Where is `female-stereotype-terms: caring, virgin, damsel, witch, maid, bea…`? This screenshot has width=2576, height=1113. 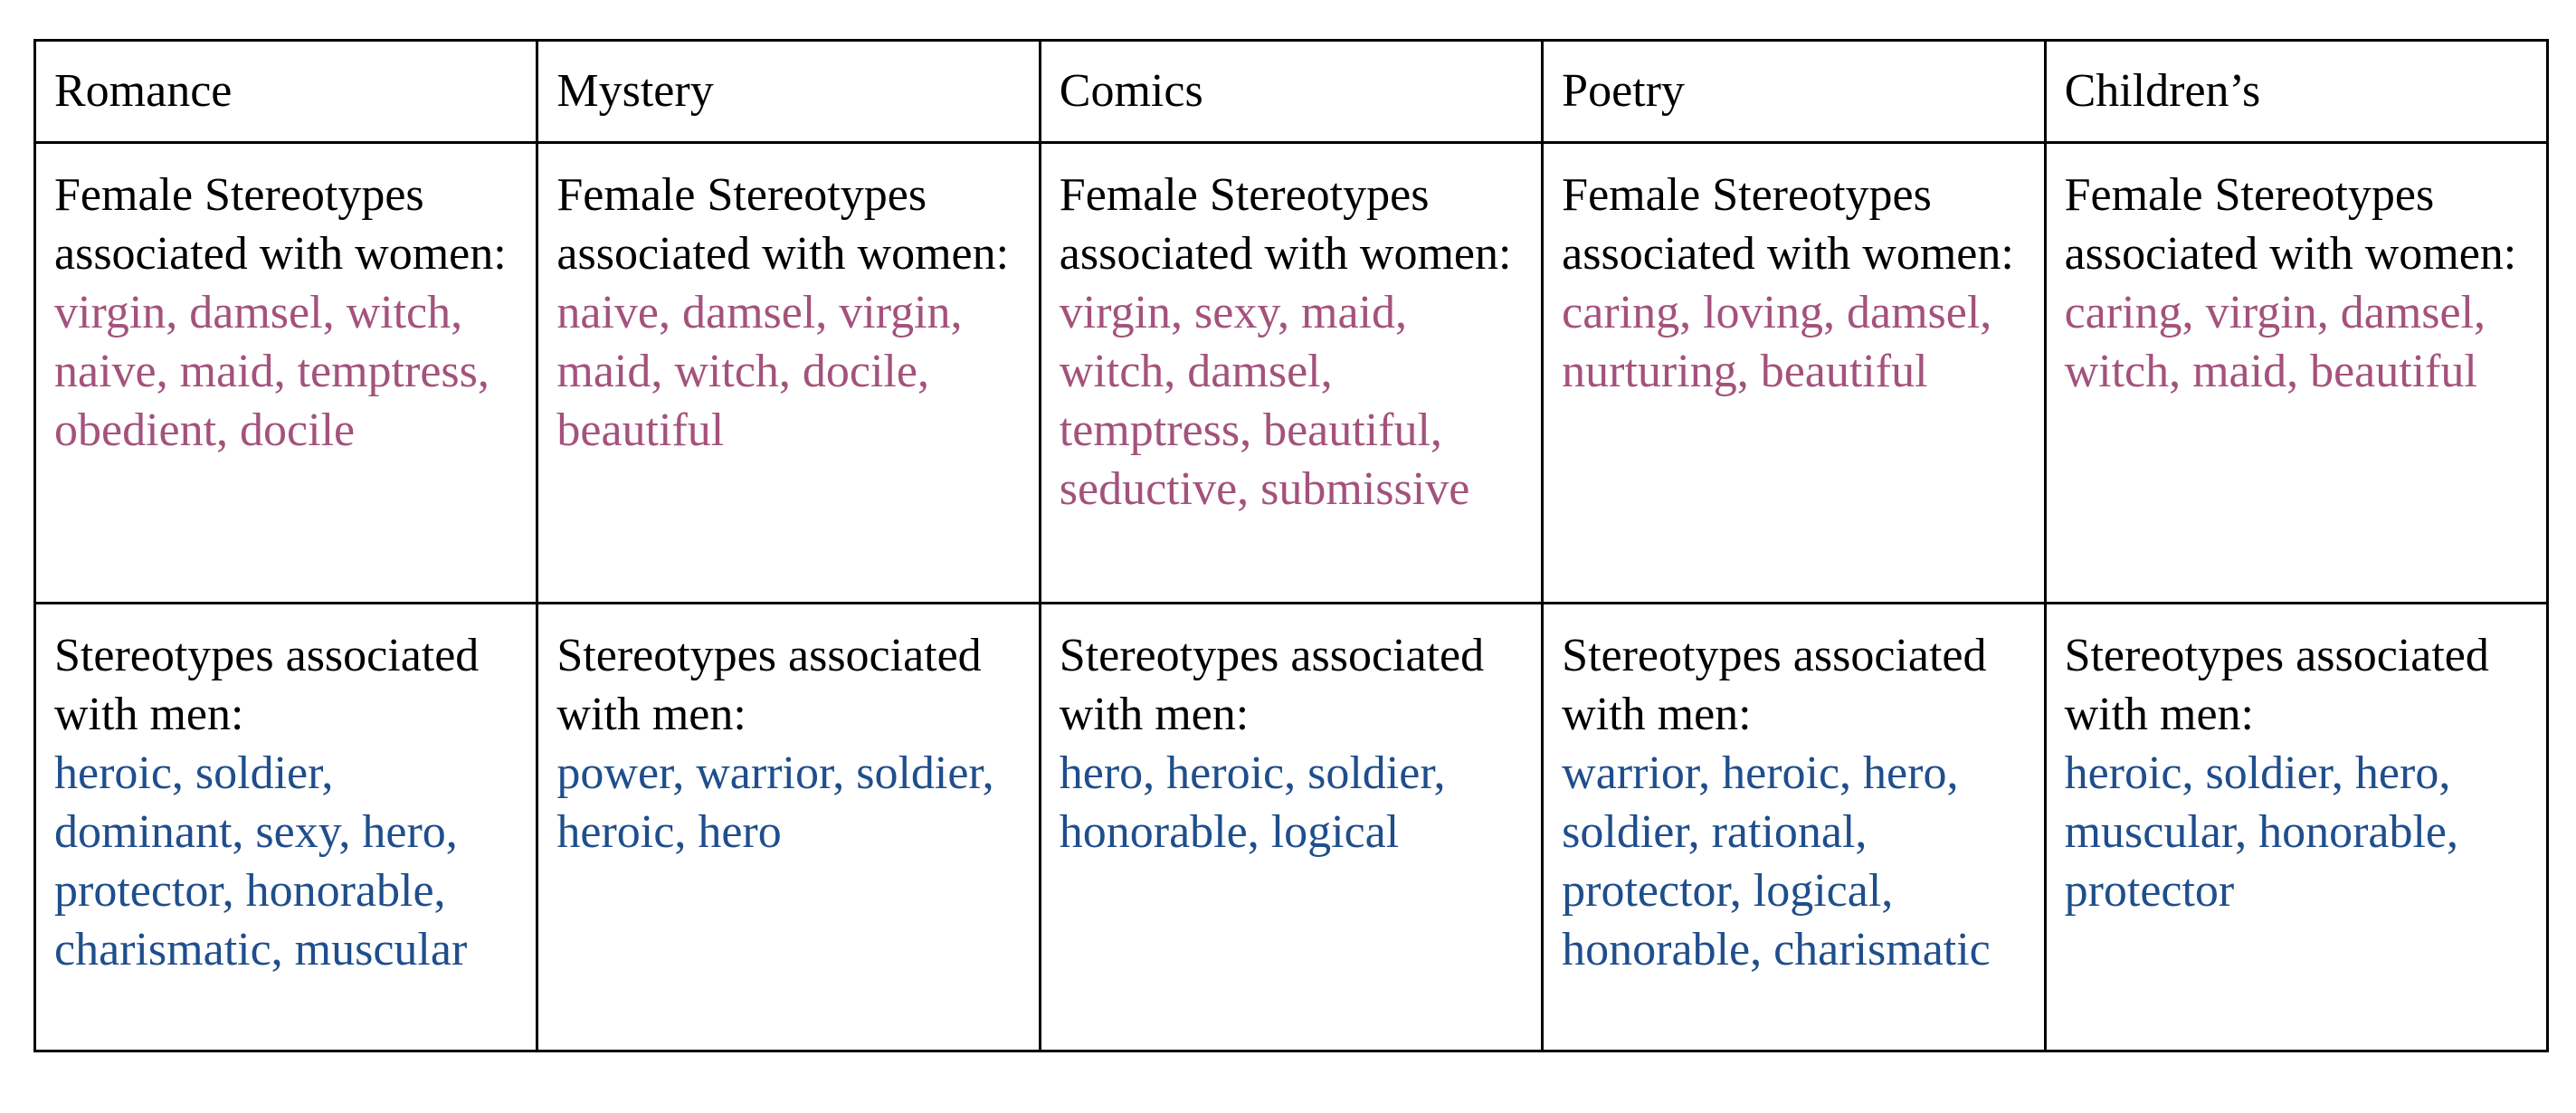 female-stereotype-terms: caring, virgin, damsel, witch, maid, bea… is located at coordinates (2275, 342).